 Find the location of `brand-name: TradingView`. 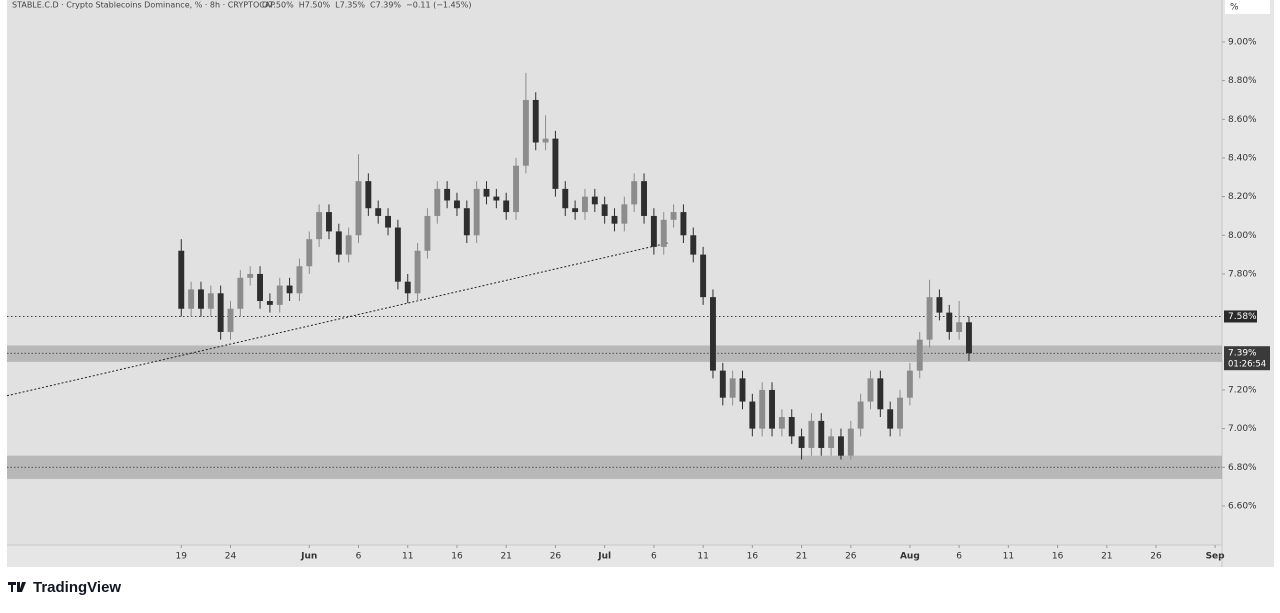

brand-name: TradingView is located at coordinates (77, 587).